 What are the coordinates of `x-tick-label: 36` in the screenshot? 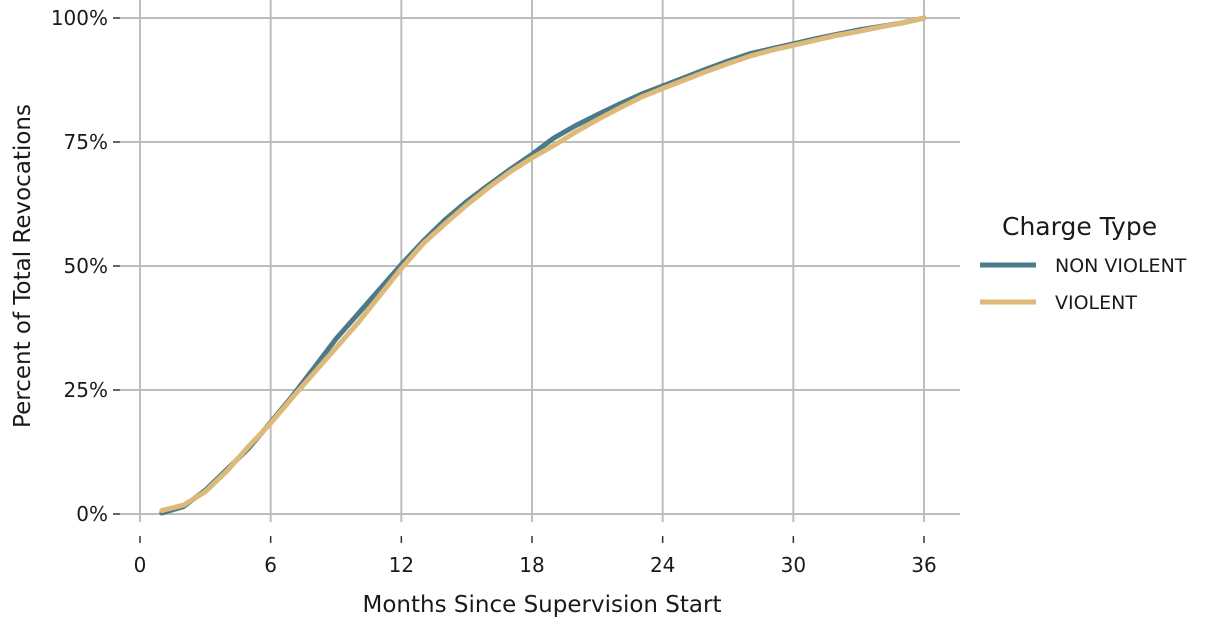 It's located at (923, 565).